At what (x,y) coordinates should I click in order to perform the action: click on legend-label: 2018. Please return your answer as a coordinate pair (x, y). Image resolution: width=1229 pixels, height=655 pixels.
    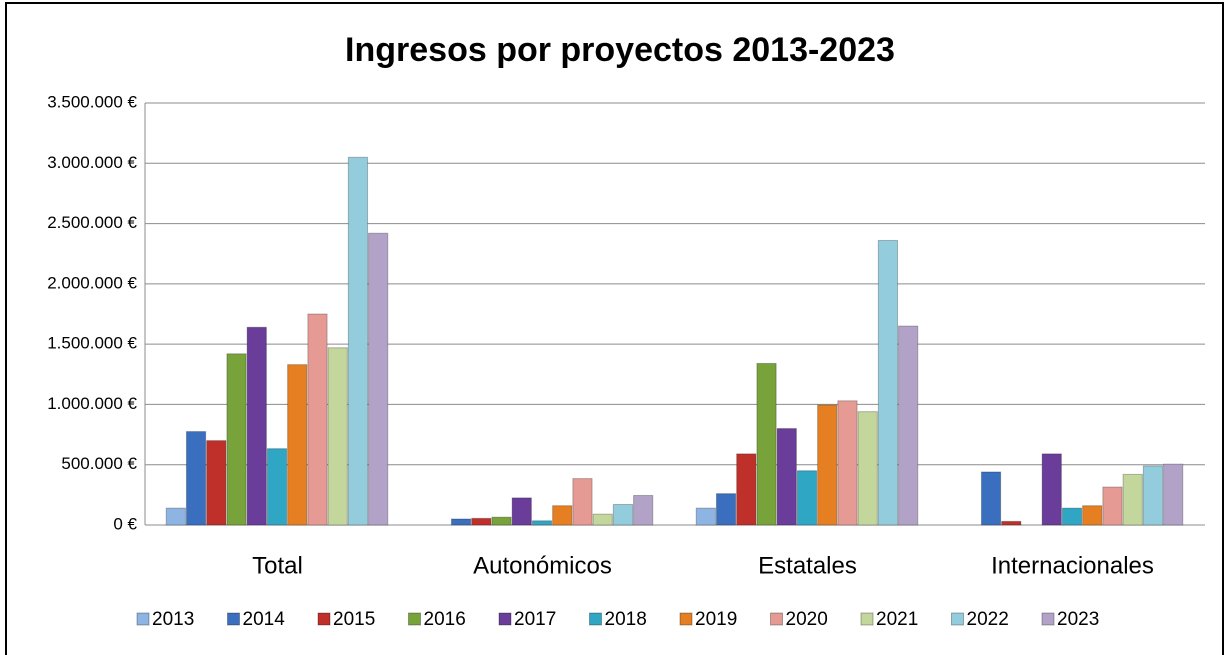
    Looking at the image, I should click on (626, 619).